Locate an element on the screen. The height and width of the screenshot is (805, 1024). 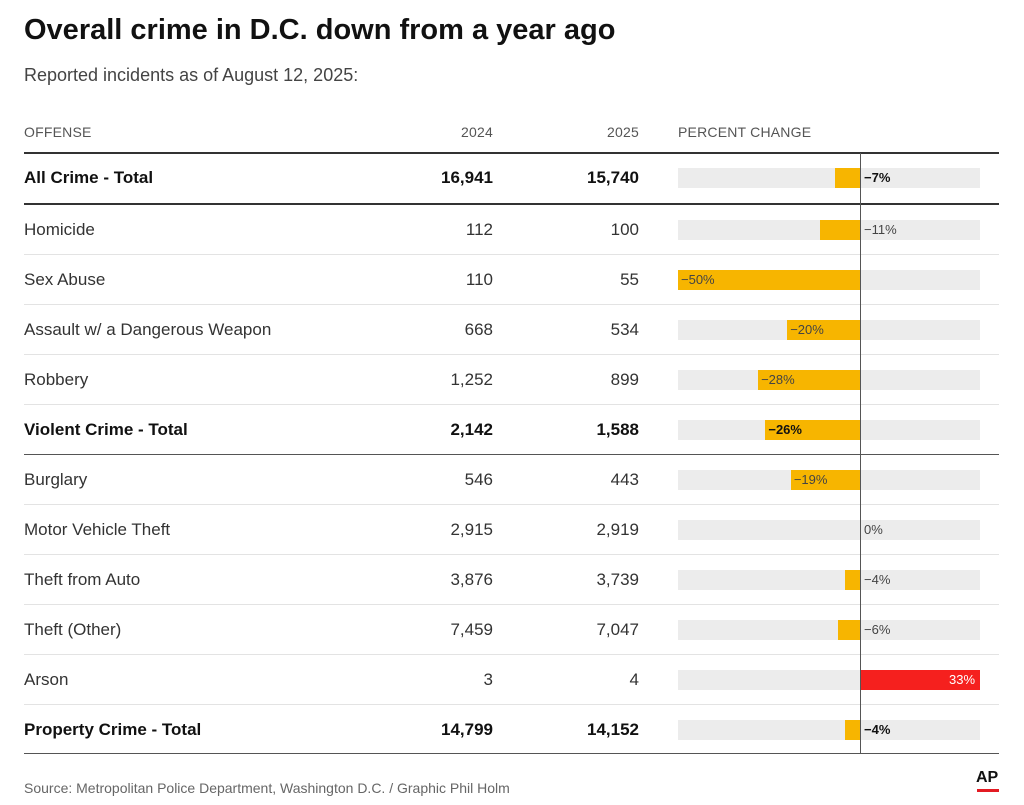
offense-label: Property Crime - Total is located at coordinates (113, 729).